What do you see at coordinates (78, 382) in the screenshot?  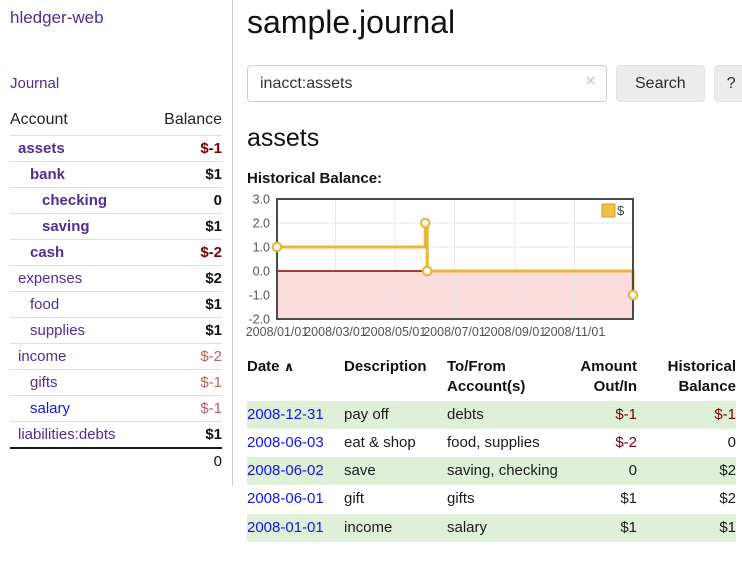 I see `account-name-cell: gifts` at bounding box center [78, 382].